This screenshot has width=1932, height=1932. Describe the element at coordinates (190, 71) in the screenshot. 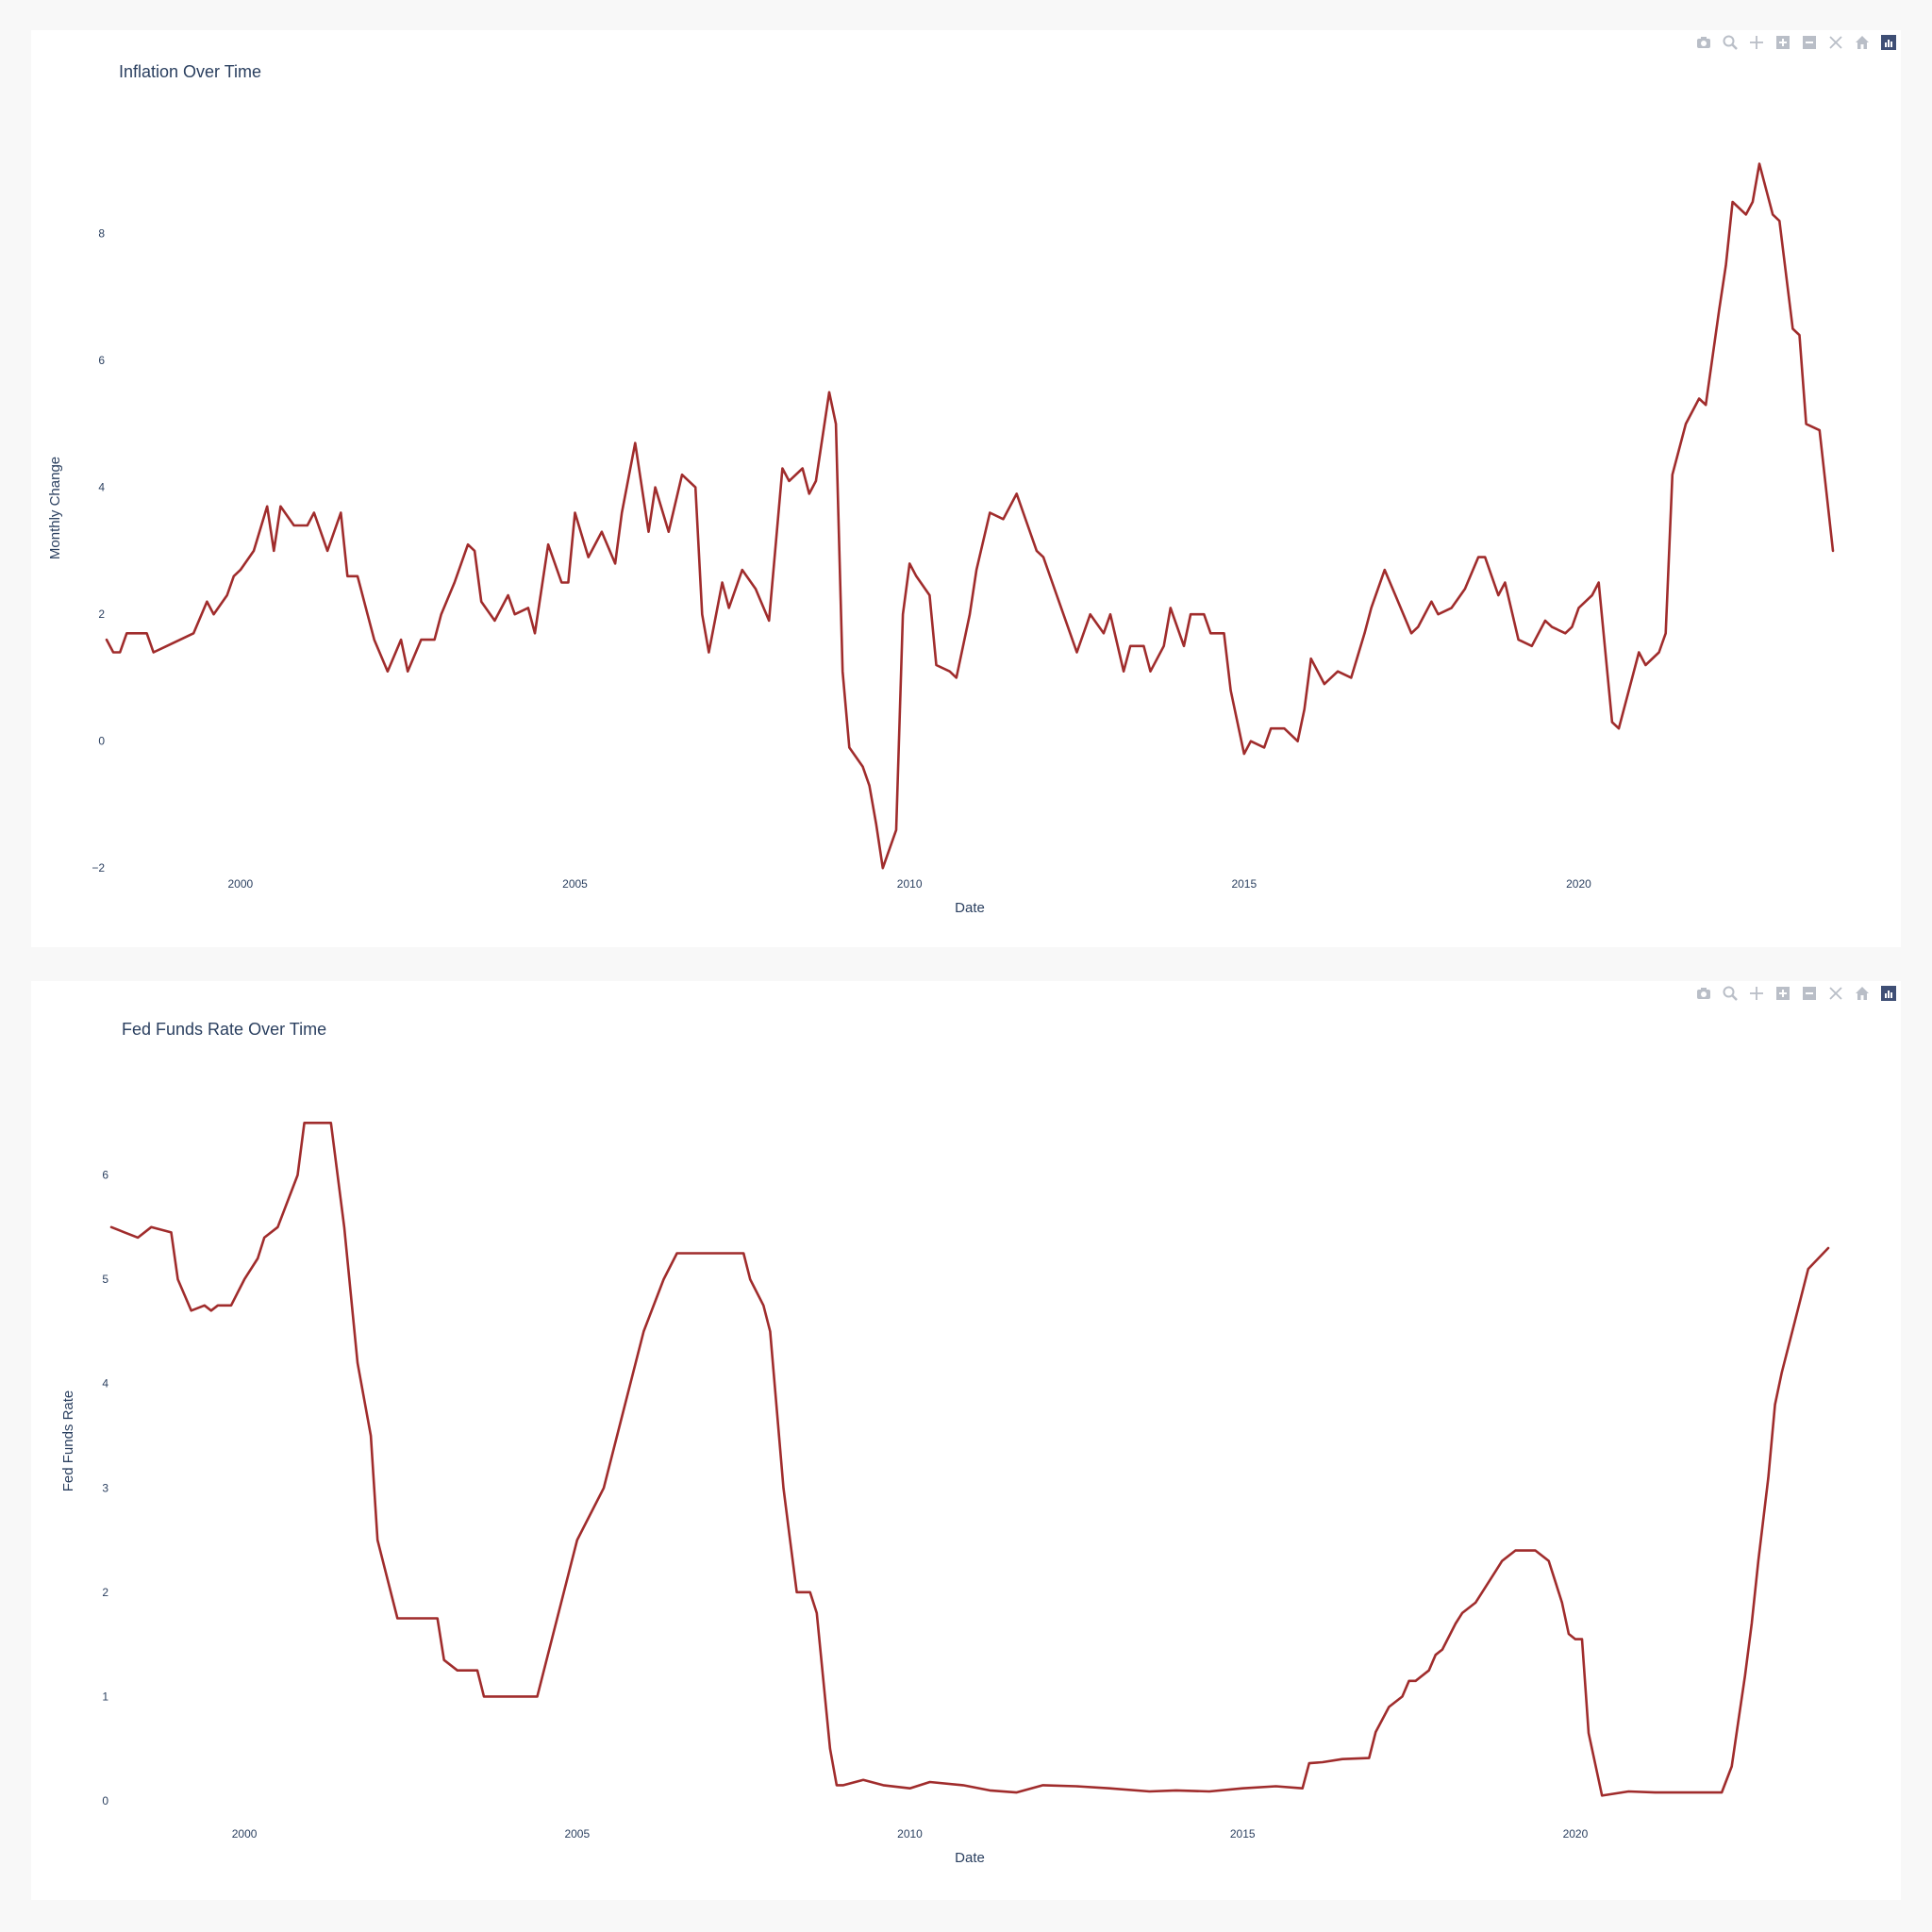

I see `chart-title: Inflation Over Time` at that location.